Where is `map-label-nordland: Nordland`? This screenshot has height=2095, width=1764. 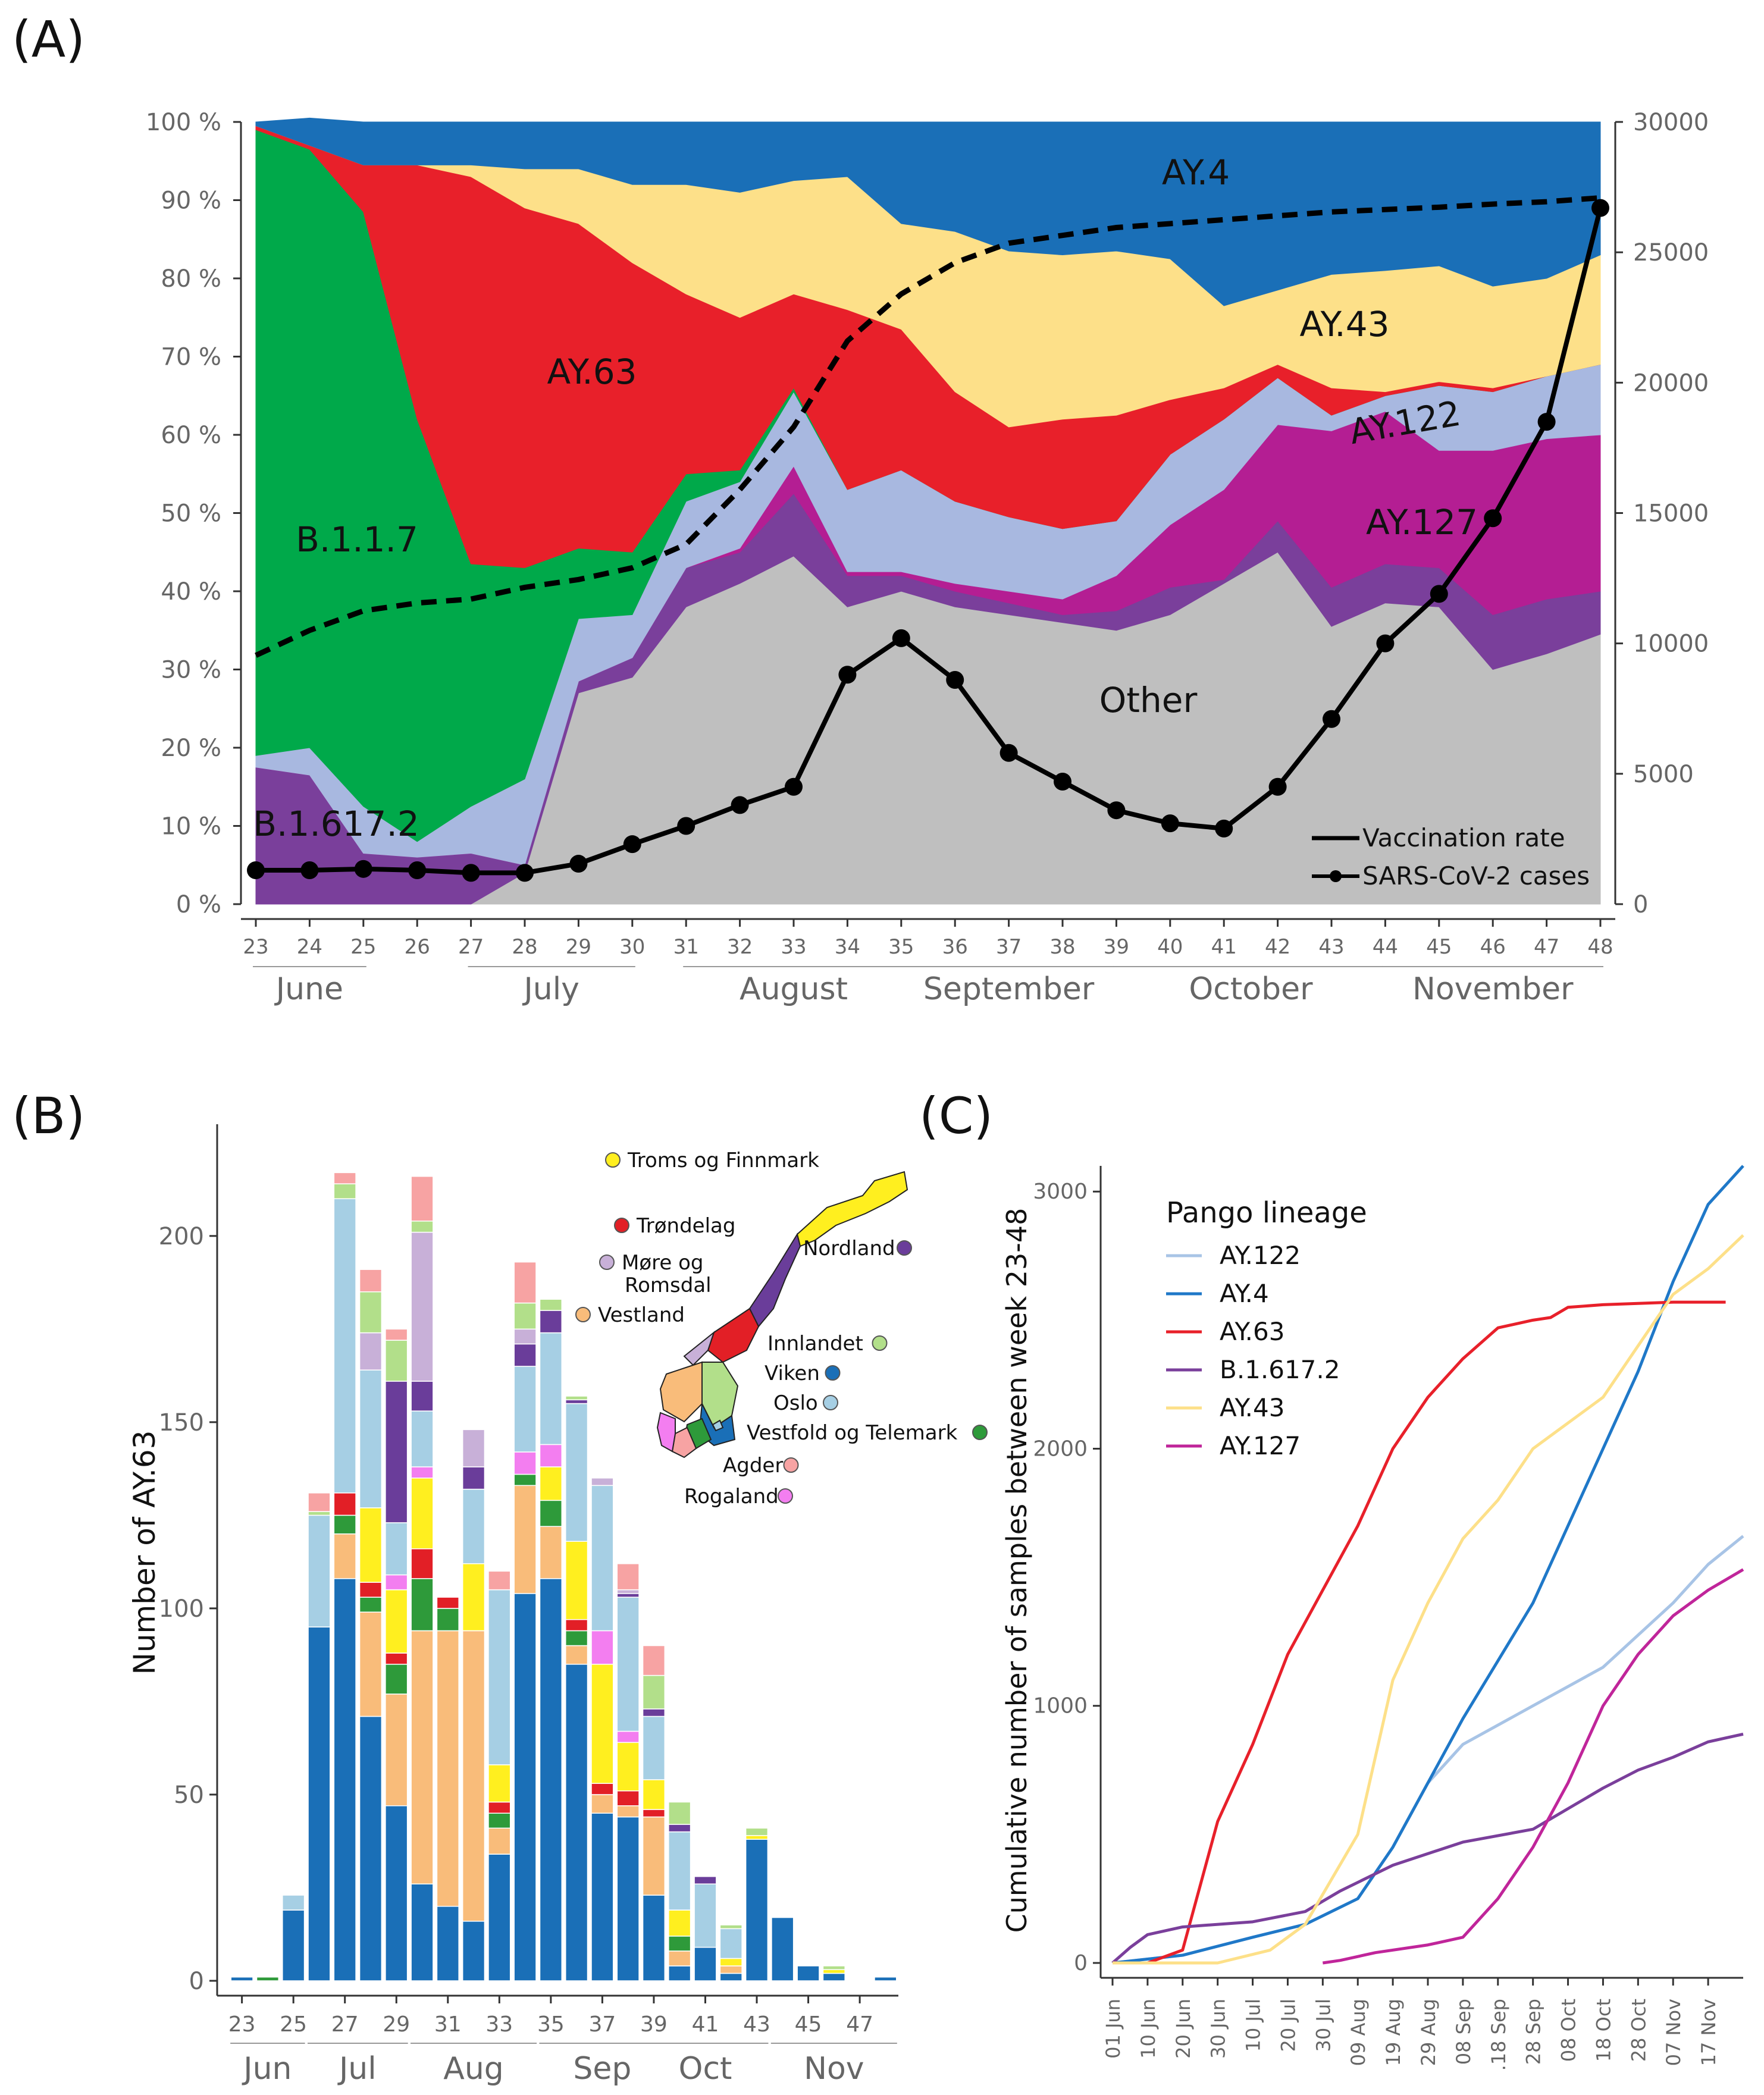 map-label-nordland: Nordland is located at coordinates (849, 1248).